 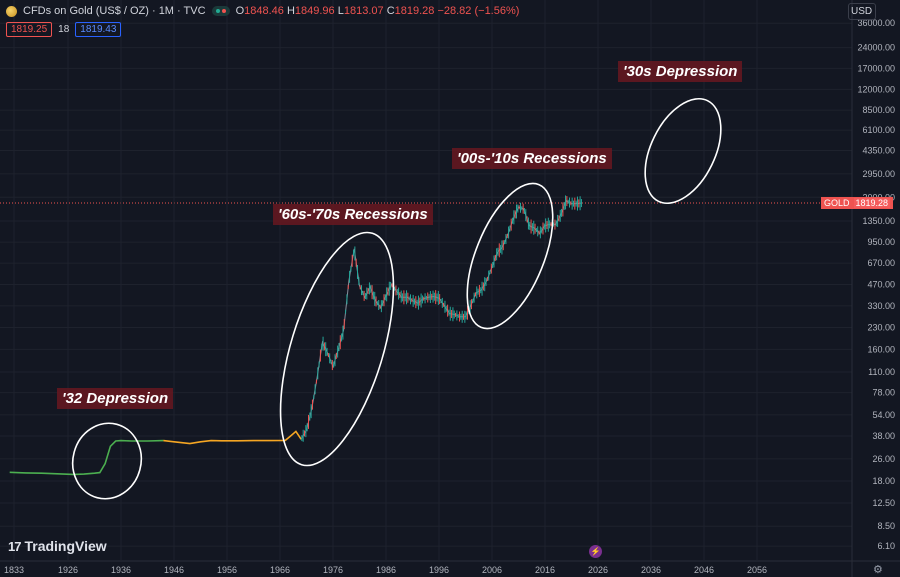 What do you see at coordinates (545, 570) in the screenshot?
I see `x-tick-label: 2016` at bounding box center [545, 570].